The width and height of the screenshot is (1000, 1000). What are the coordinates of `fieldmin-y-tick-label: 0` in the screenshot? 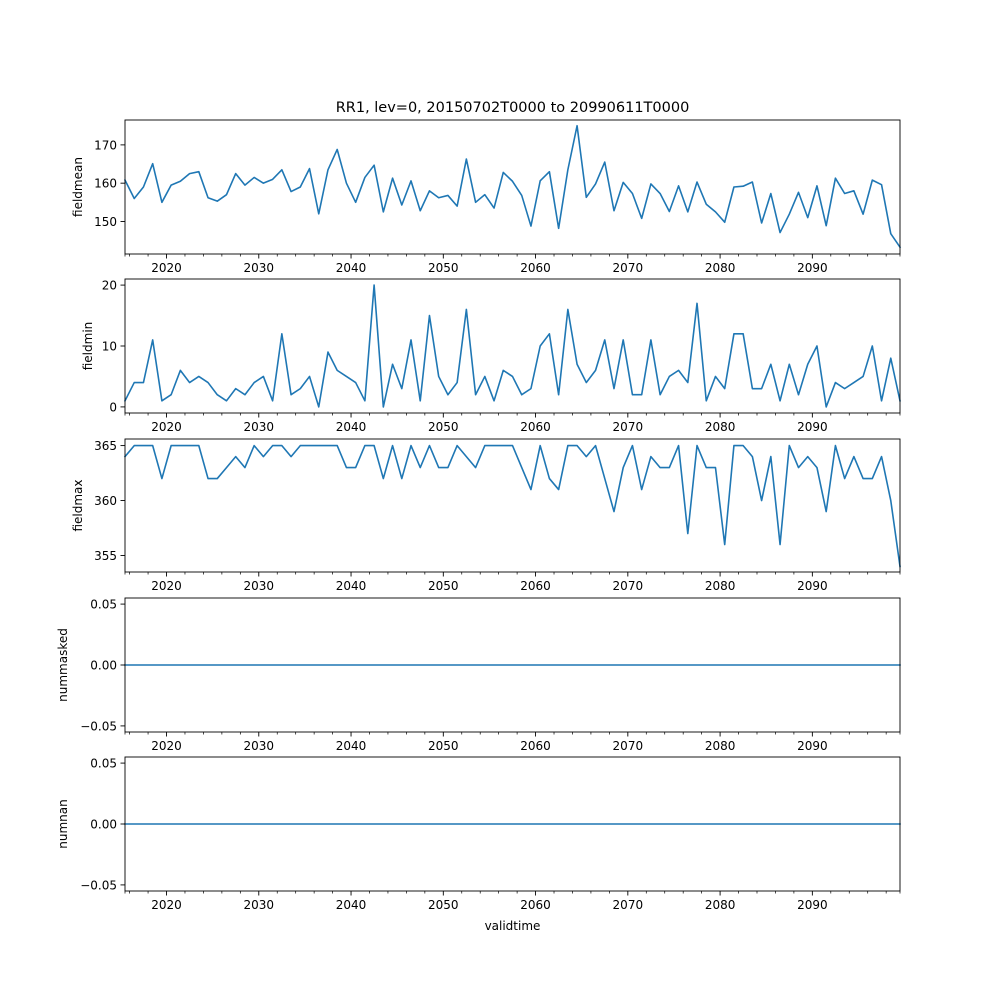 It's located at (113, 407).